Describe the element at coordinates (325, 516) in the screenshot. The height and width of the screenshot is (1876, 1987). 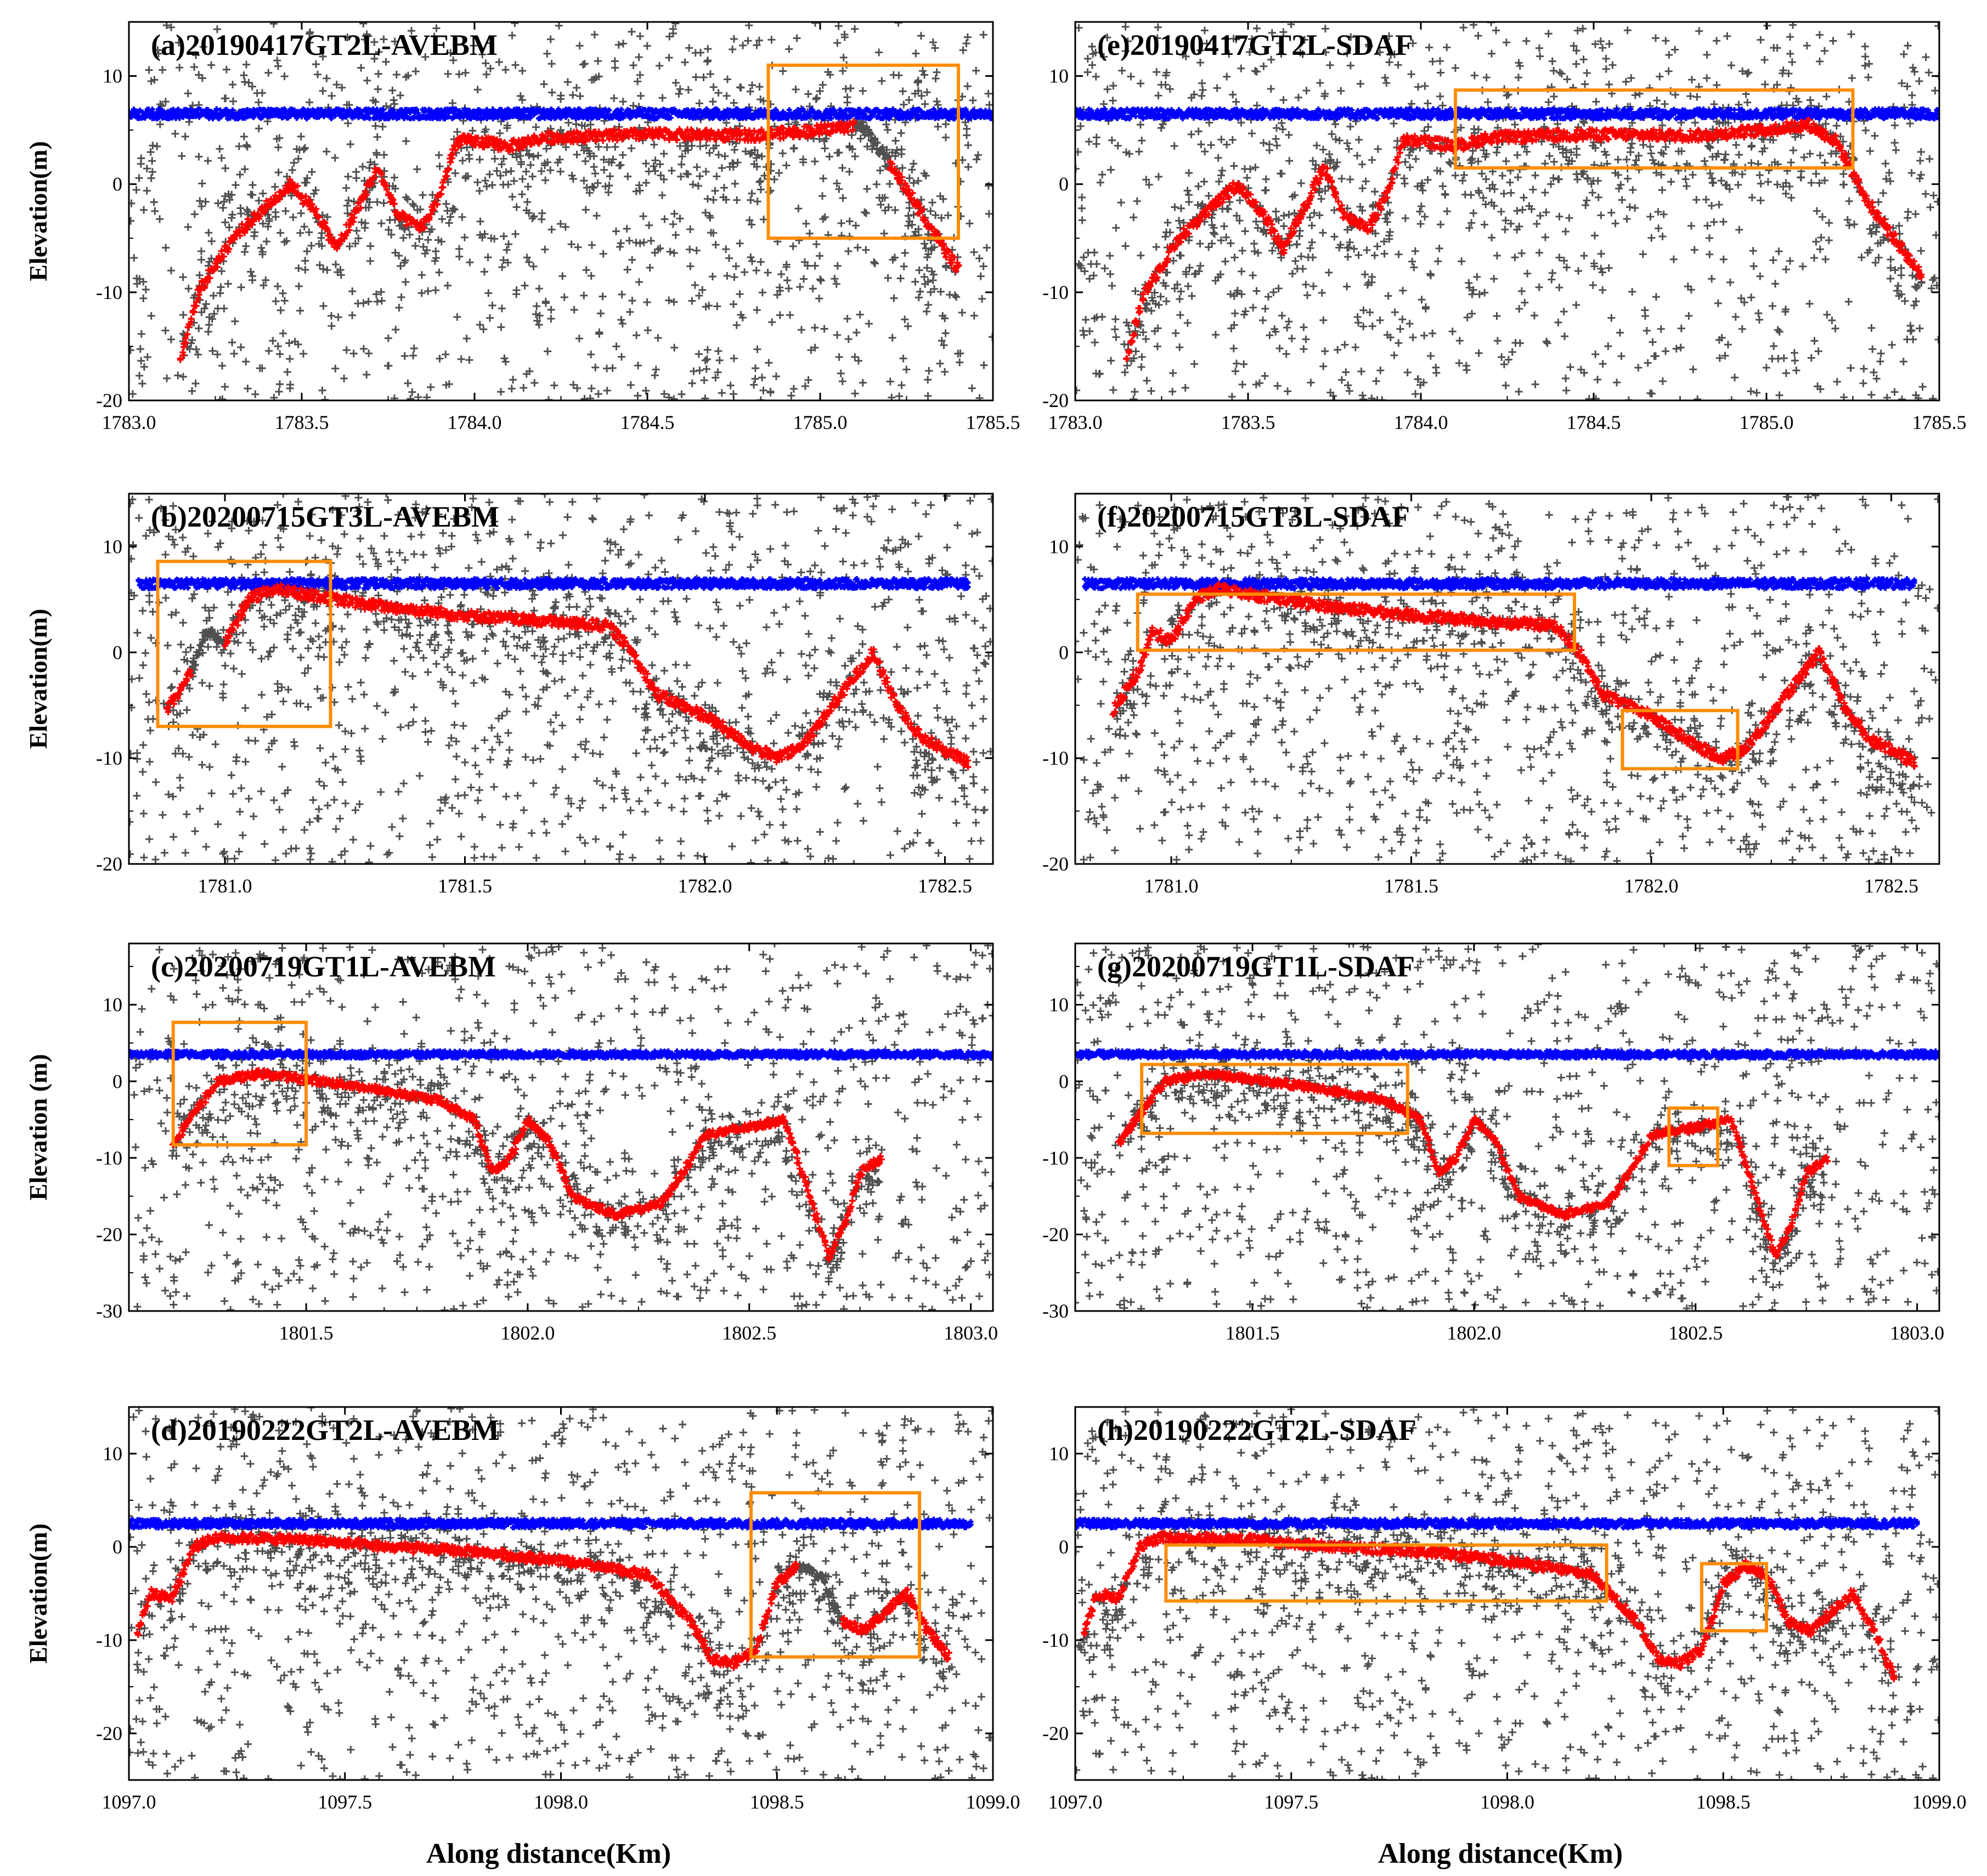
I see `panel-title: (b)20200715GT3L-AVEBM` at that location.